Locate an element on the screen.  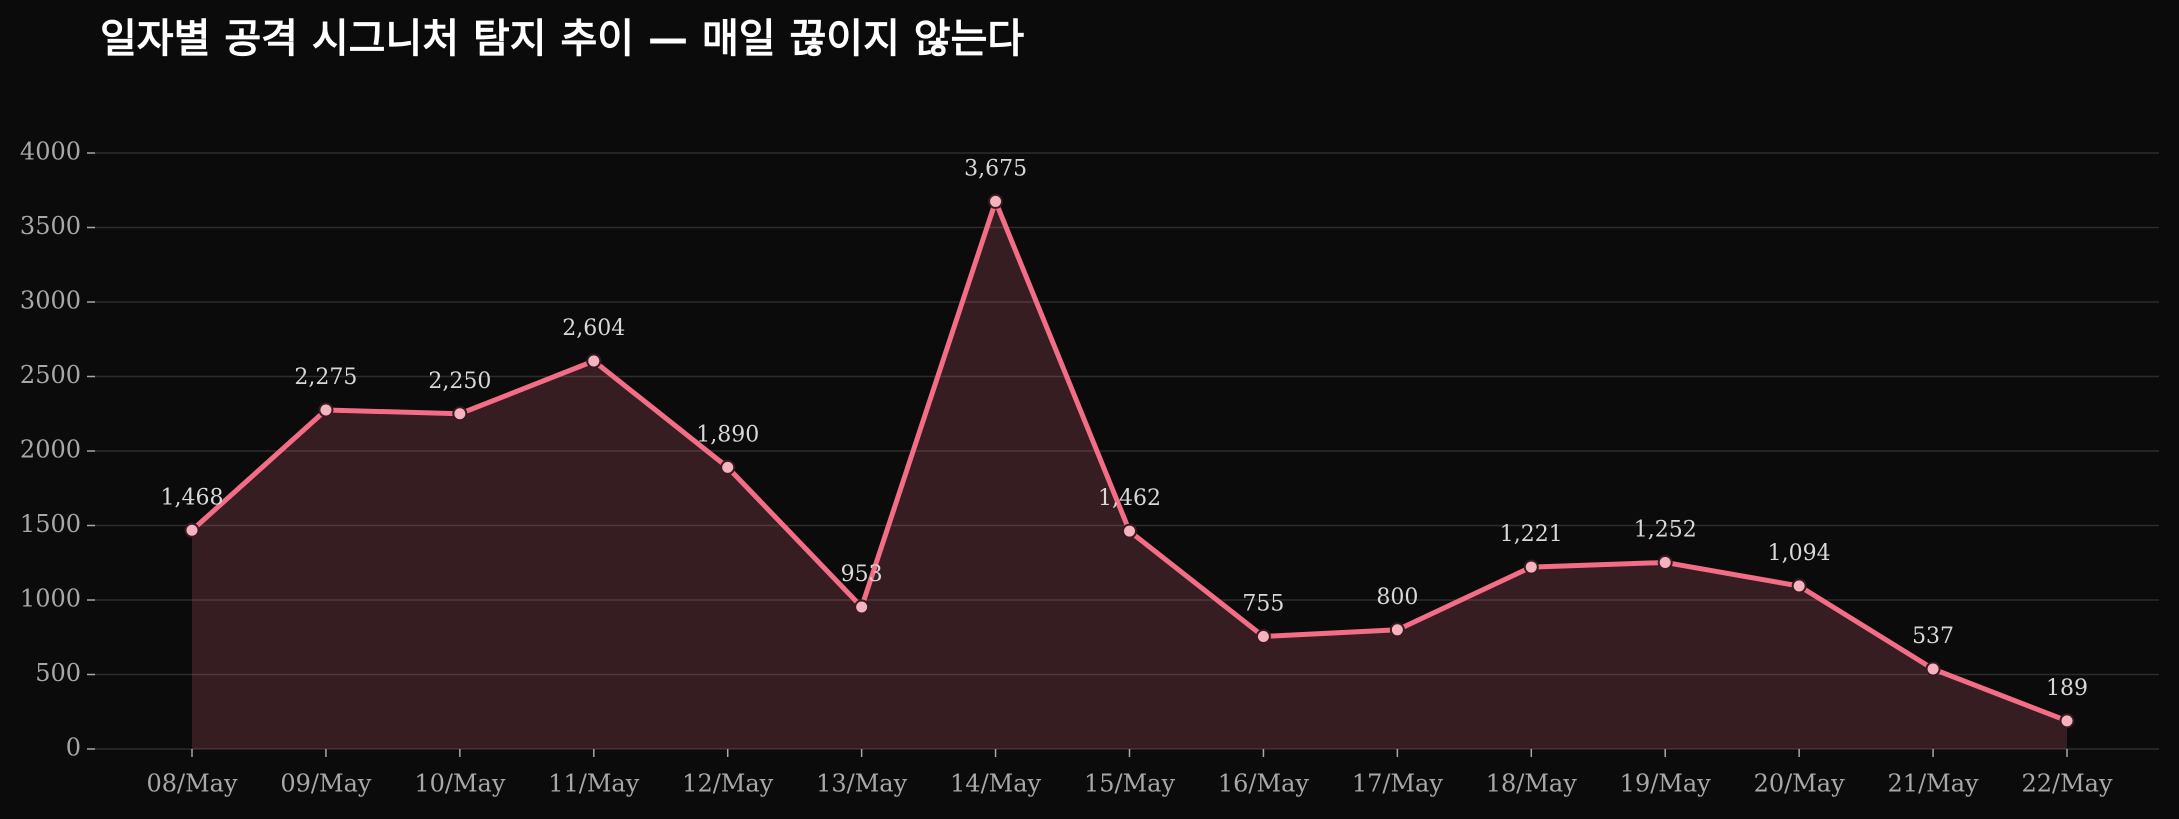
x-tick-label: 09/May is located at coordinates (326, 784).